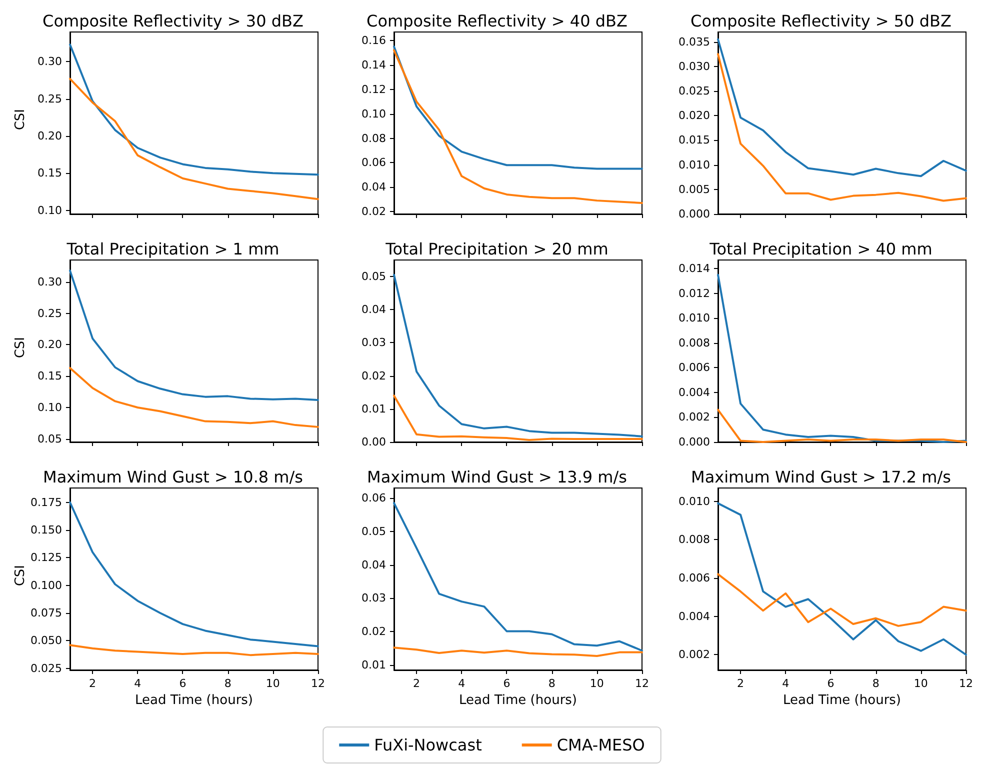 The height and width of the screenshot is (783, 982). What do you see at coordinates (497, 21) in the screenshot?
I see `chart-title: Composite Reflectivity > 40 dBZ` at bounding box center [497, 21].